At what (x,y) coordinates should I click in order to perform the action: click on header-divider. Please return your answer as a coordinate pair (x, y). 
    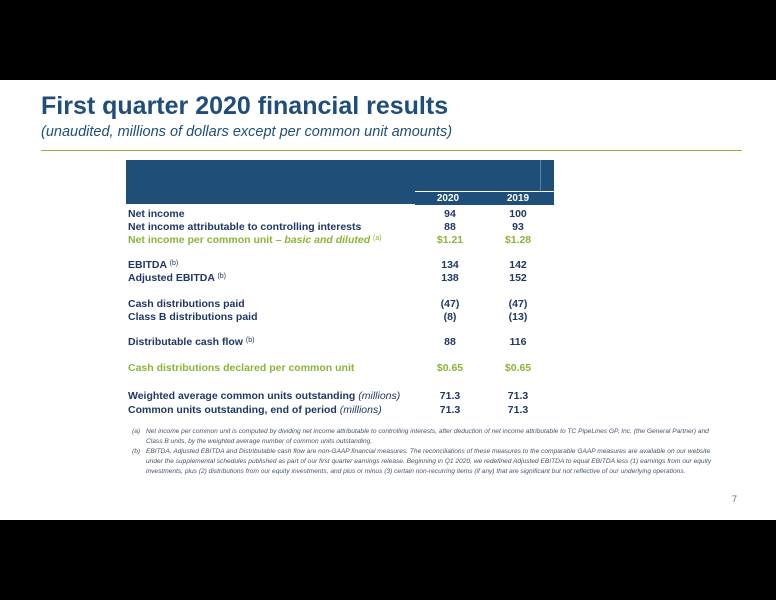
    Looking at the image, I should click on (540, 182).